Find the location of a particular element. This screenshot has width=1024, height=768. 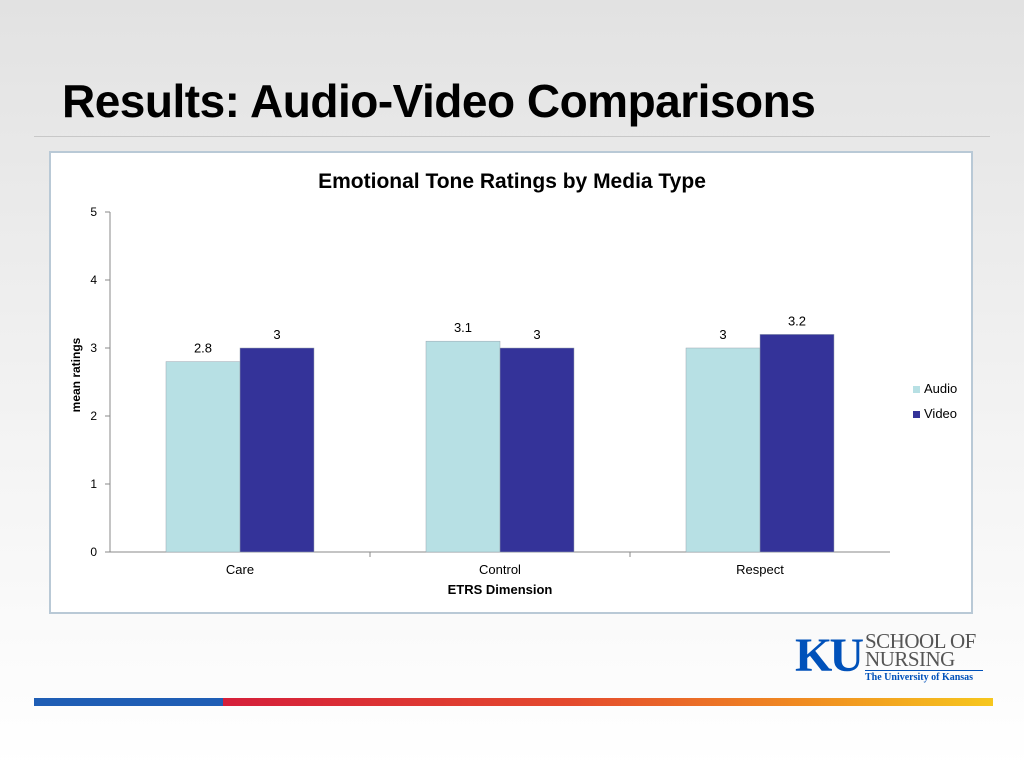

footer-bar-gradient is located at coordinates (608, 702).